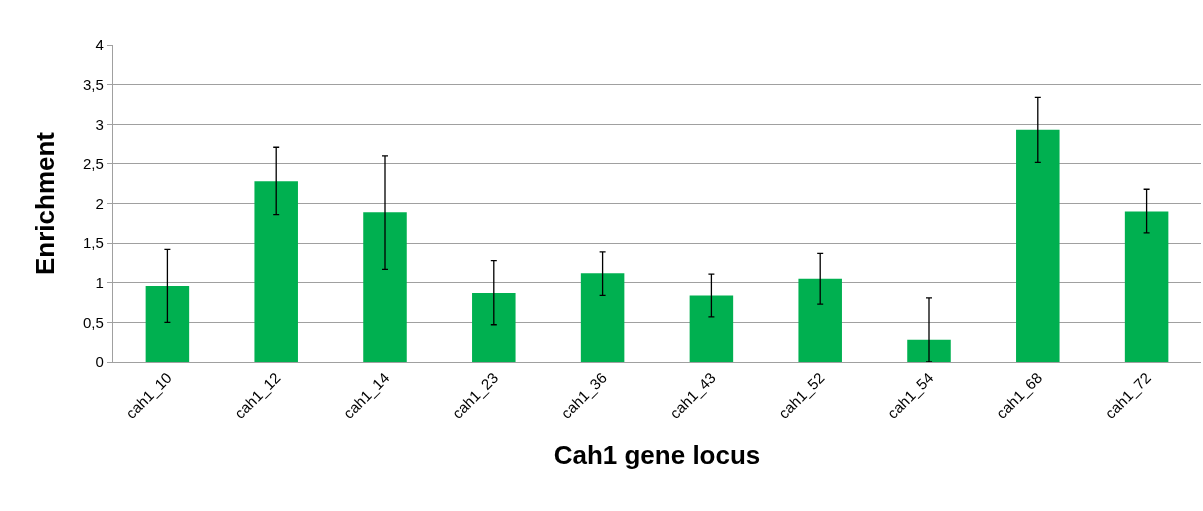 The height and width of the screenshot is (511, 1203). Describe the element at coordinates (99, 362) in the screenshot. I see `y-tick-label: 0` at that location.